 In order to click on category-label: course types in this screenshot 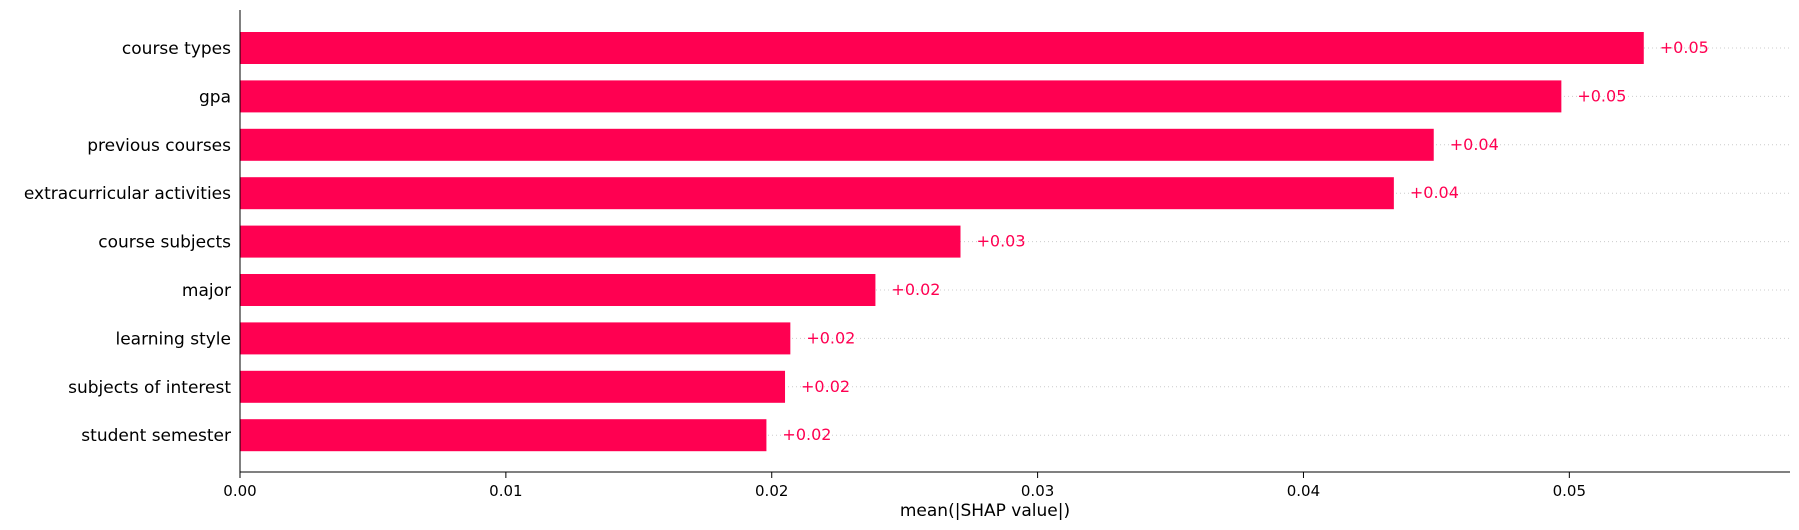, I will do `click(176, 49)`.